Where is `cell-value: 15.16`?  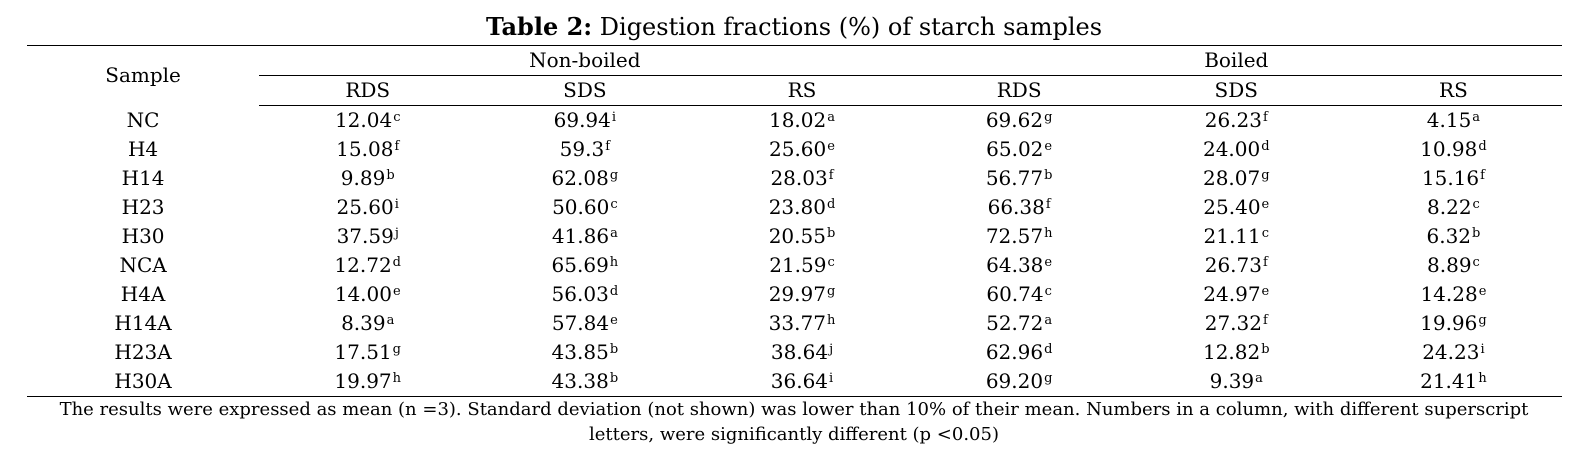
cell-value: 15.16 is located at coordinates (1450, 178).